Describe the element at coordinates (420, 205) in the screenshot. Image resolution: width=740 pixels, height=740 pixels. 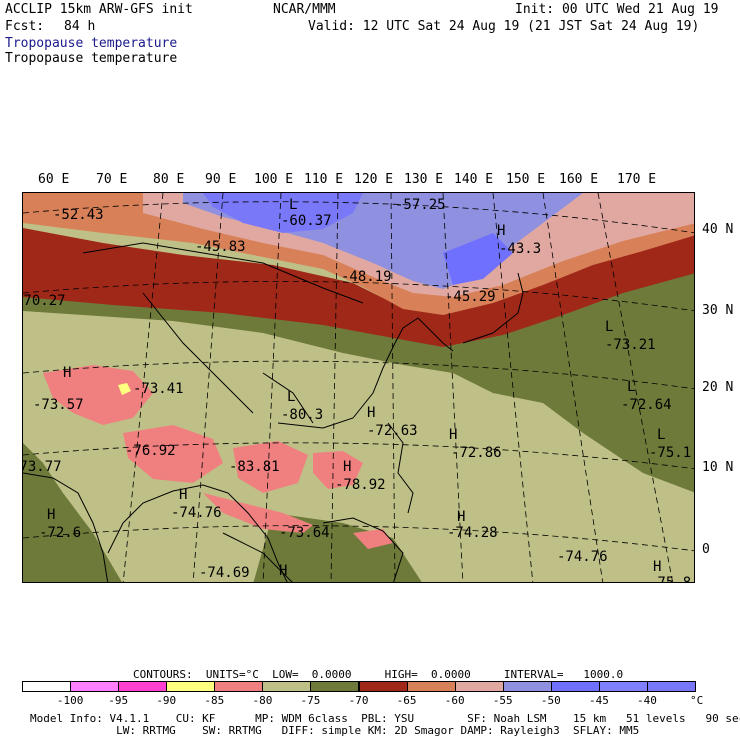
I see `extremum-value: -57.25` at that location.